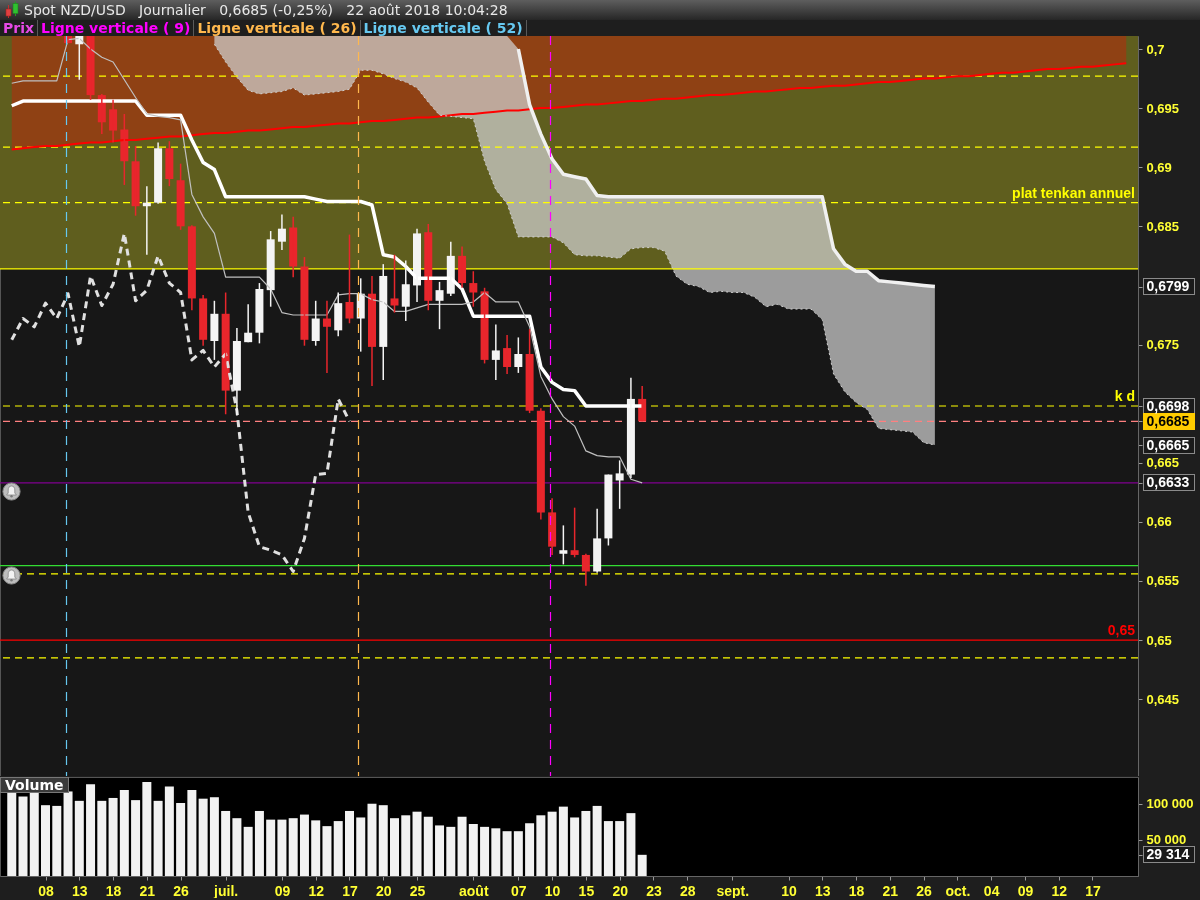 This screenshot has height=900, width=1200. I want to click on y-tick-label: 0,645, so click(1163, 699).